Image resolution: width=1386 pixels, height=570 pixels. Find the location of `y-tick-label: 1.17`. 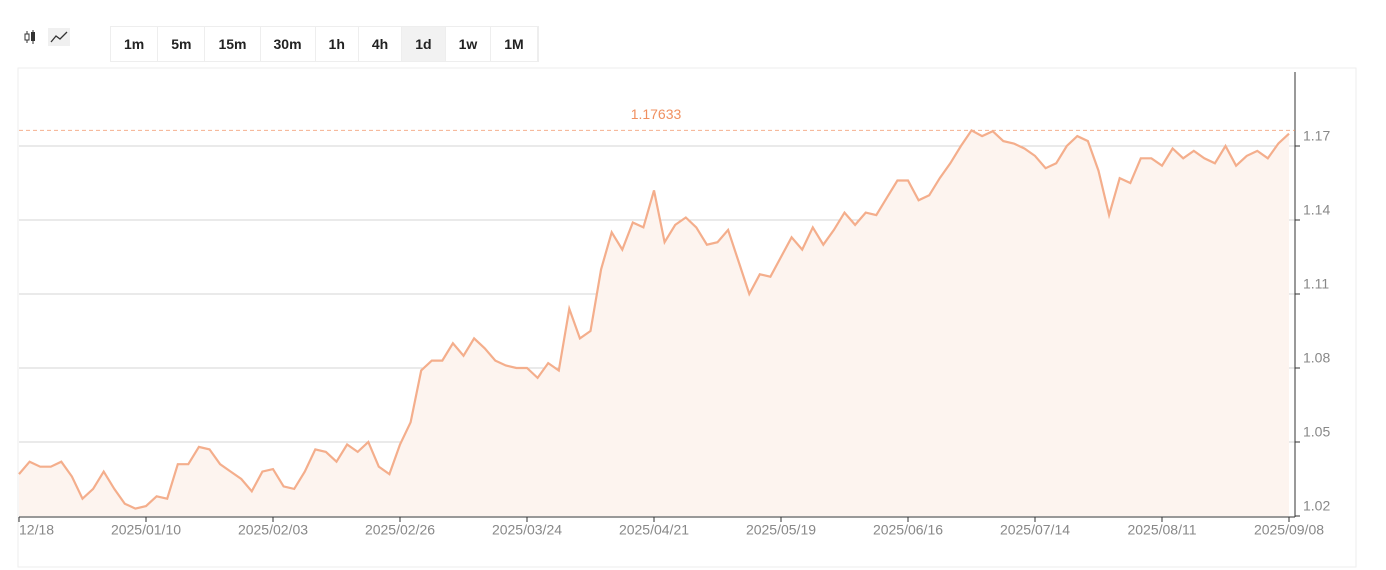

y-tick-label: 1.17 is located at coordinates (1316, 136).